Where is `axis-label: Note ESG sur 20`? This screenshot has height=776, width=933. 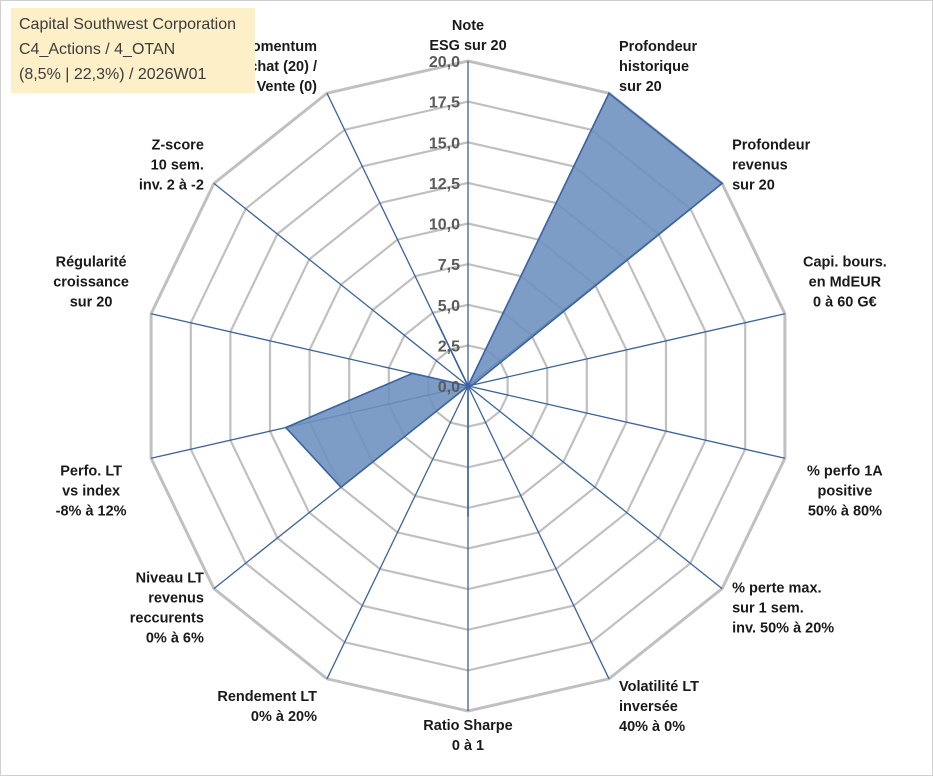
axis-label: Note ESG sur 20 is located at coordinates (467, 36).